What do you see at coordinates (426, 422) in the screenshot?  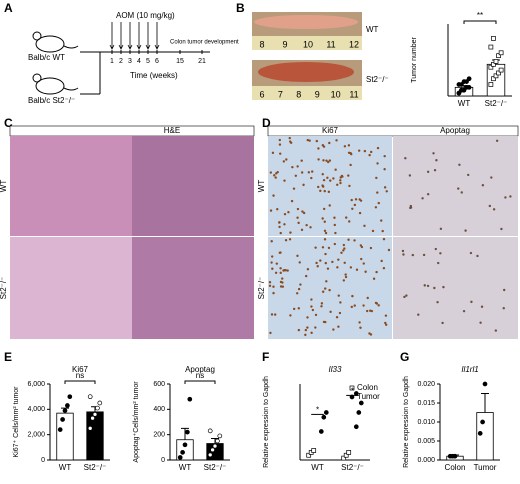 I see `y-tick-label: 0.010` at bounding box center [426, 422].